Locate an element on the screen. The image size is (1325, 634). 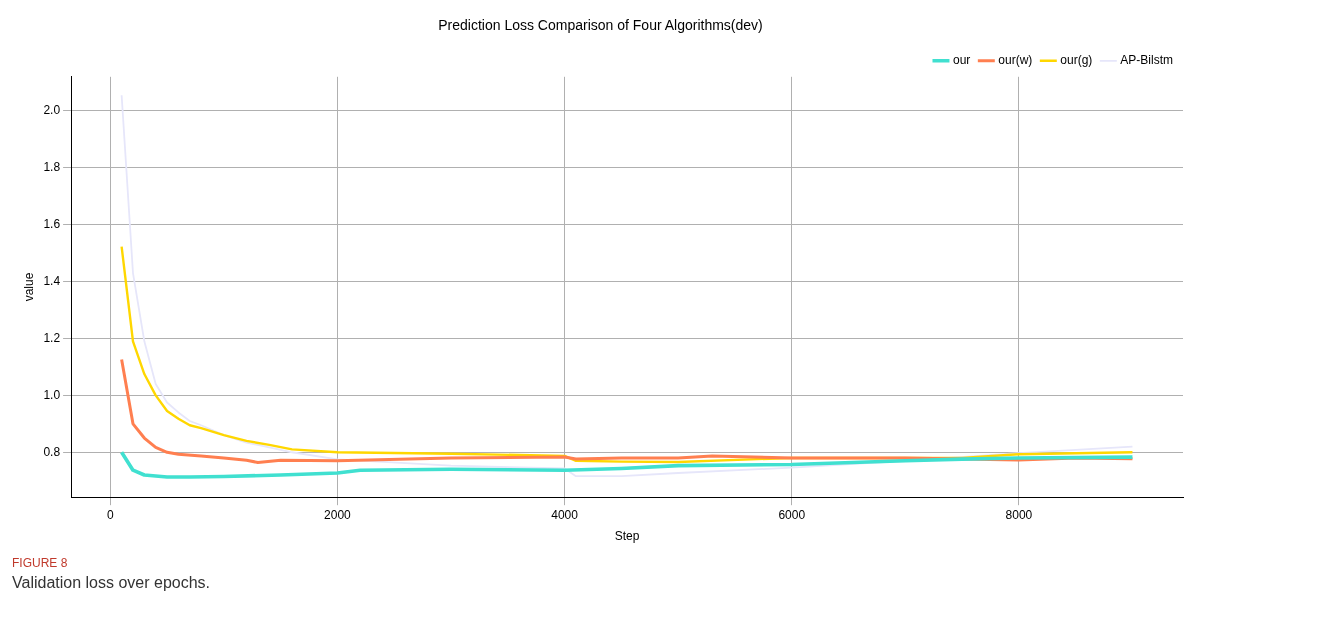
legend-label: our(w) is located at coordinates (1015, 60).